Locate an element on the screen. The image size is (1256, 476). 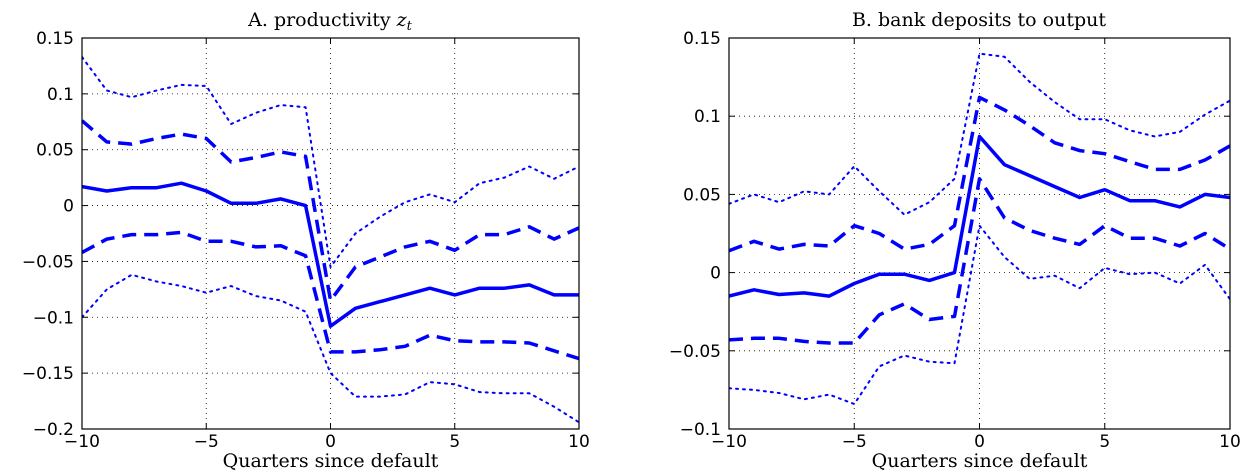
chart-title-variable: z is located at coordinates (402, 20).